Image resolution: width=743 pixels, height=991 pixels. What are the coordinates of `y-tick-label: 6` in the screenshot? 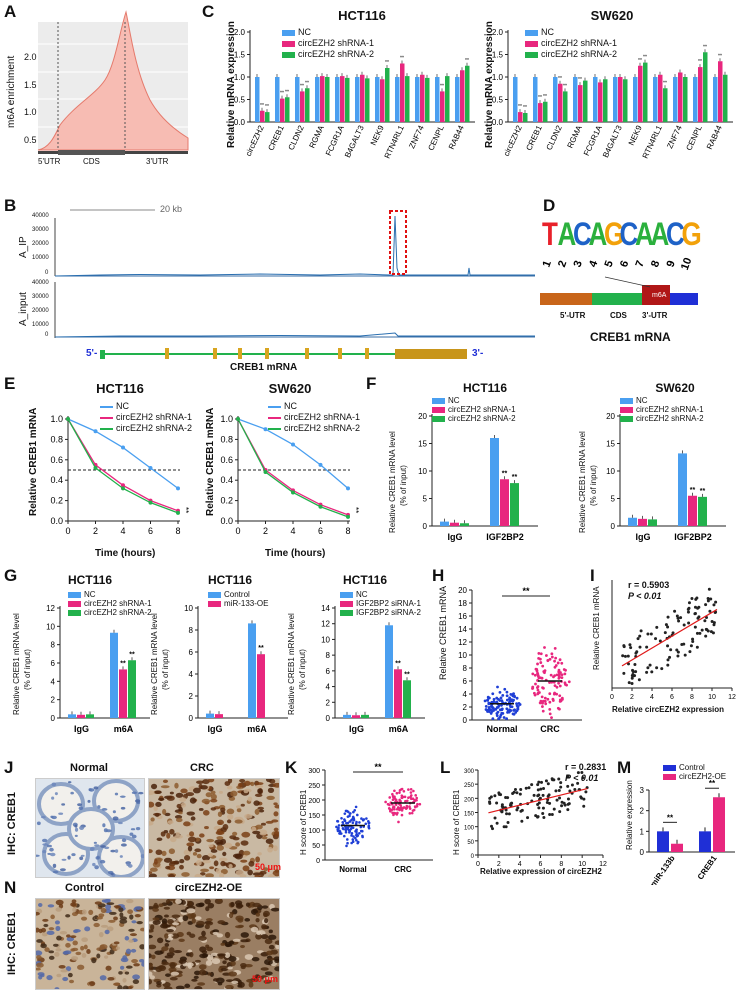 It's located at (328, 671).